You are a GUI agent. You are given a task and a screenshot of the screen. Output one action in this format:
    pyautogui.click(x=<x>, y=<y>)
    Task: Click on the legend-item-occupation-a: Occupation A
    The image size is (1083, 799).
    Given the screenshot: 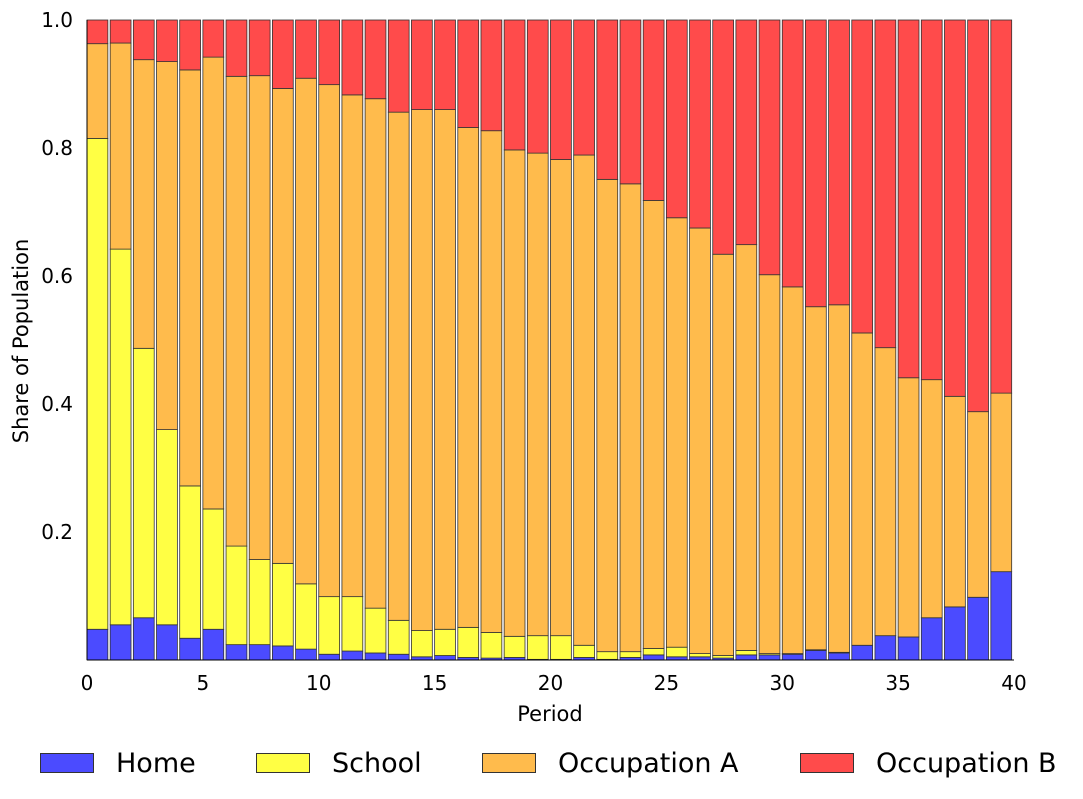 What is the action you would take?
    pyautogui.click(x=610, y=763)
    